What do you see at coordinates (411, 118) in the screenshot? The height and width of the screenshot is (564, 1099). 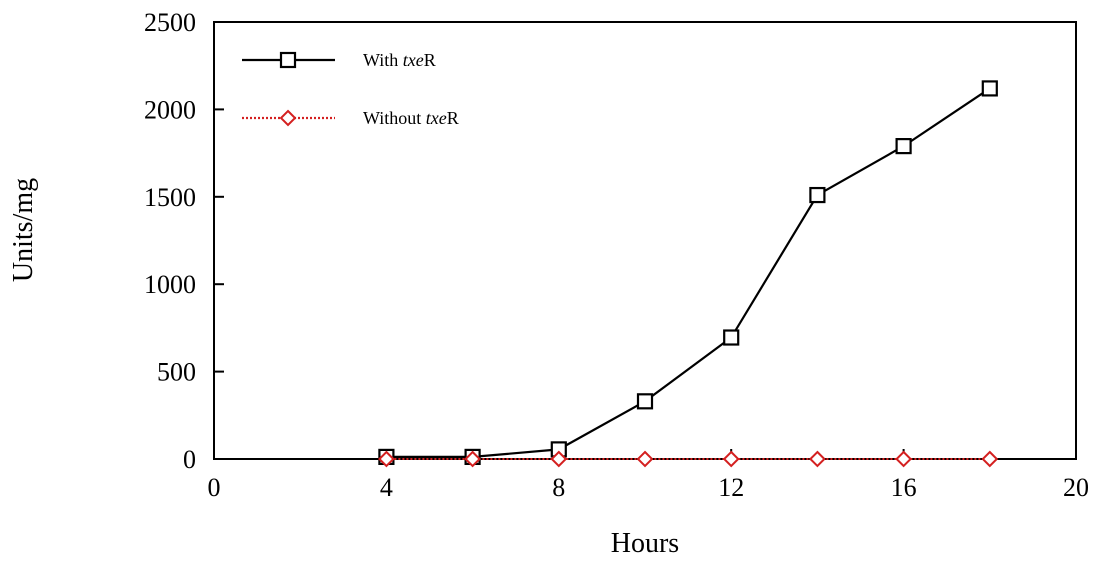 I see `legend-label: Without txeR` at bounding box center [411, 118].